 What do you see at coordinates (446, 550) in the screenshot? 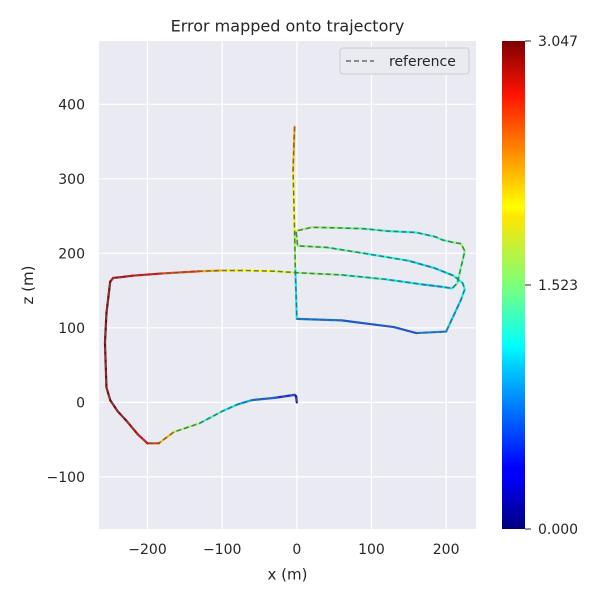
I see `x-tick-label: 200` at bounding box center [446, 550].